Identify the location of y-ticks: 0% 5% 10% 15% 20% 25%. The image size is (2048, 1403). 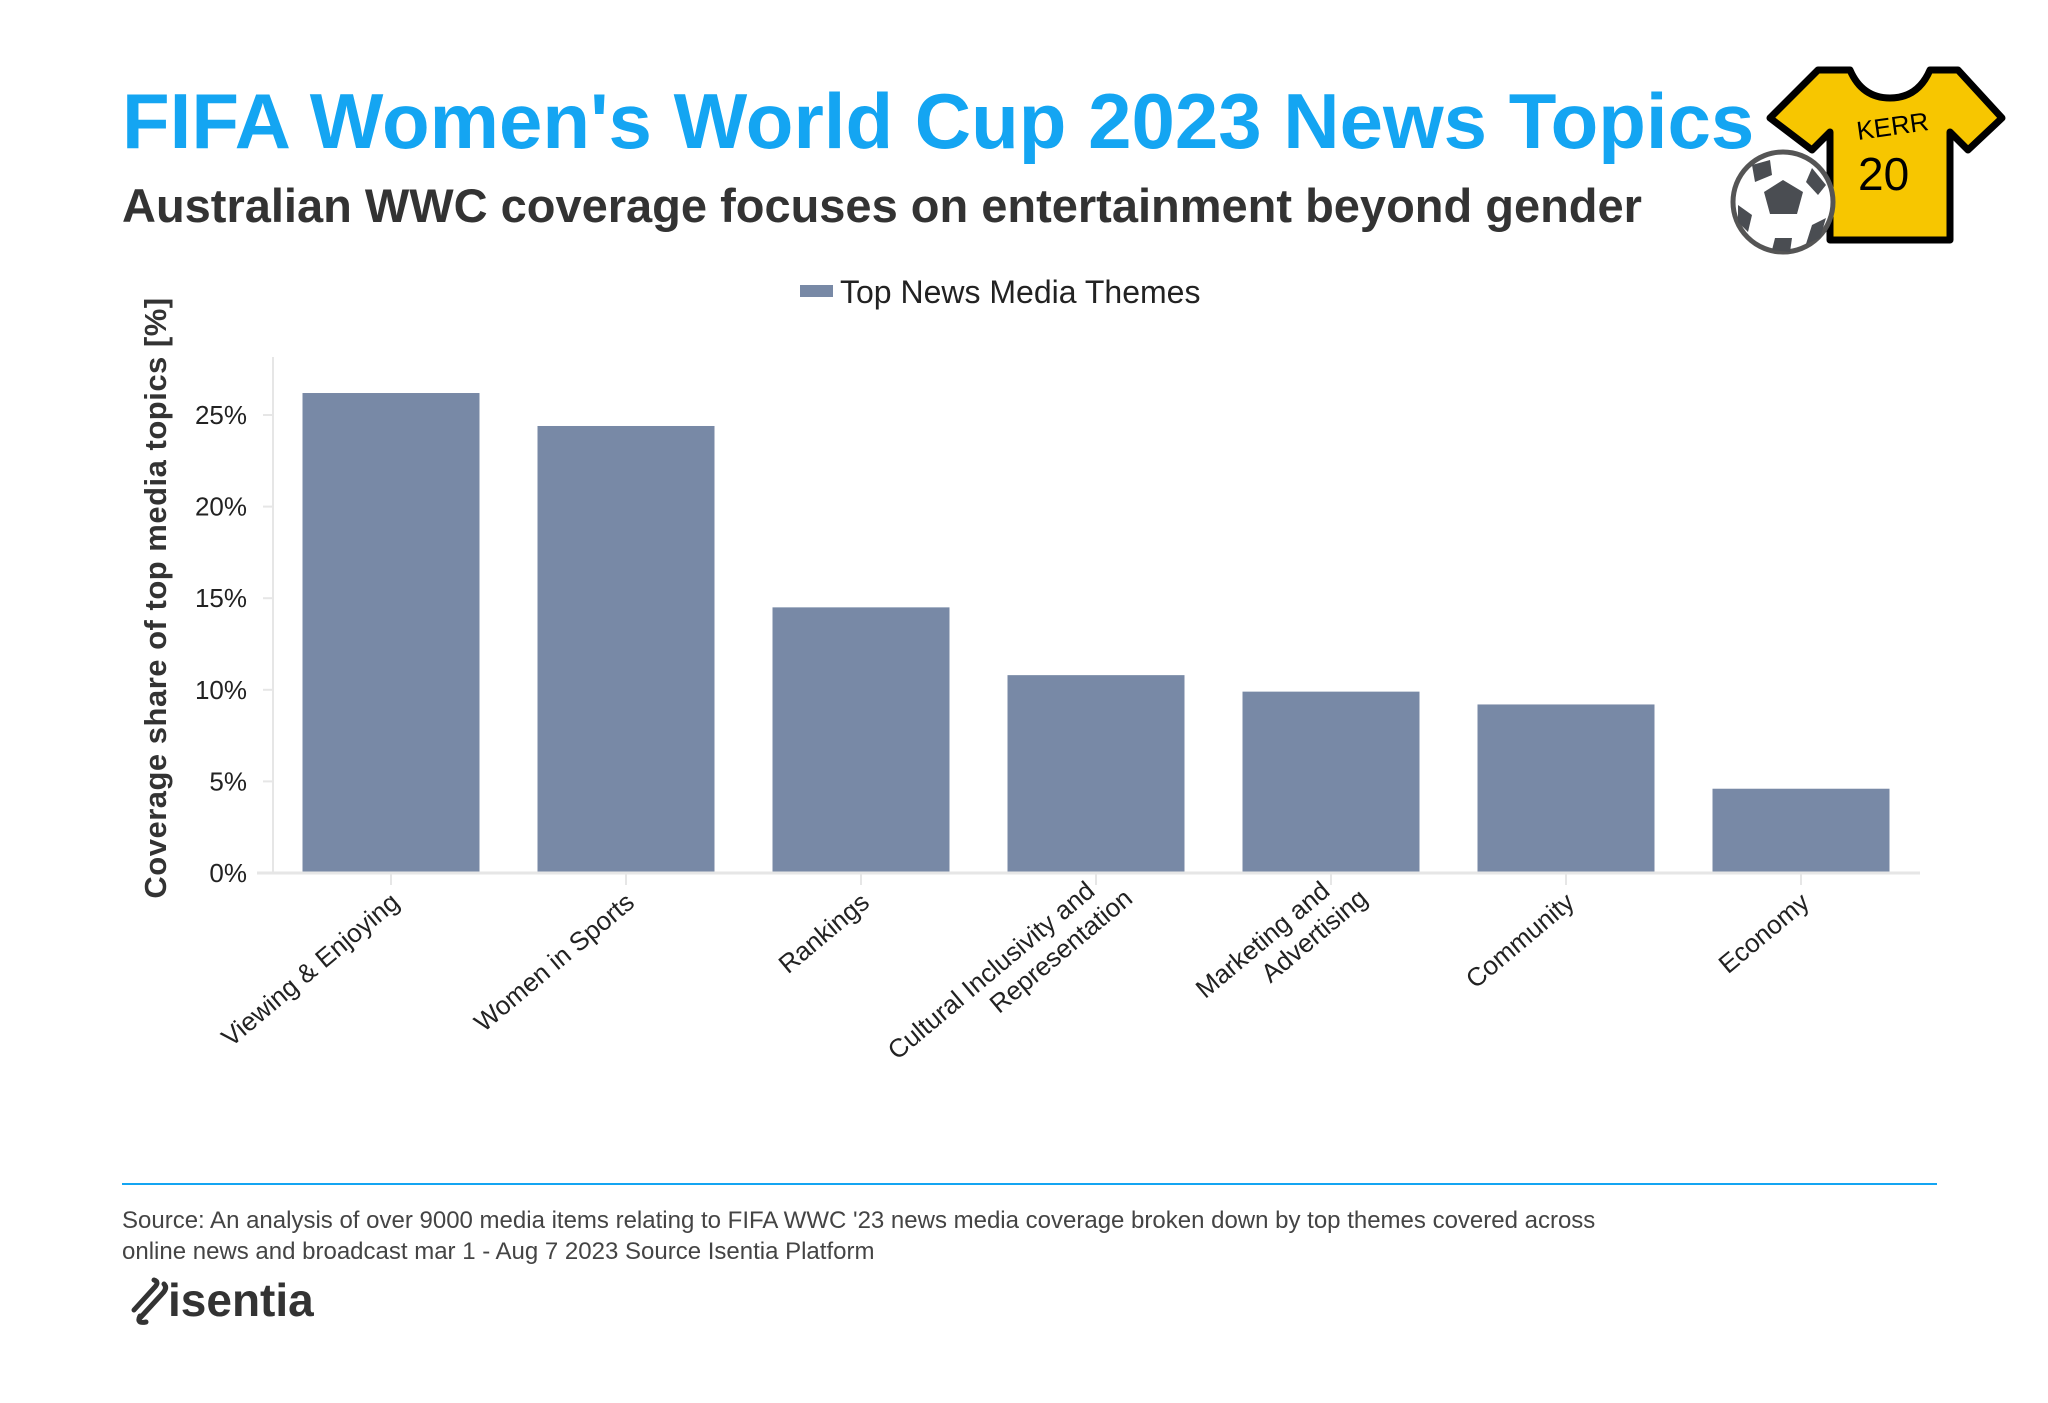
(234, 644).